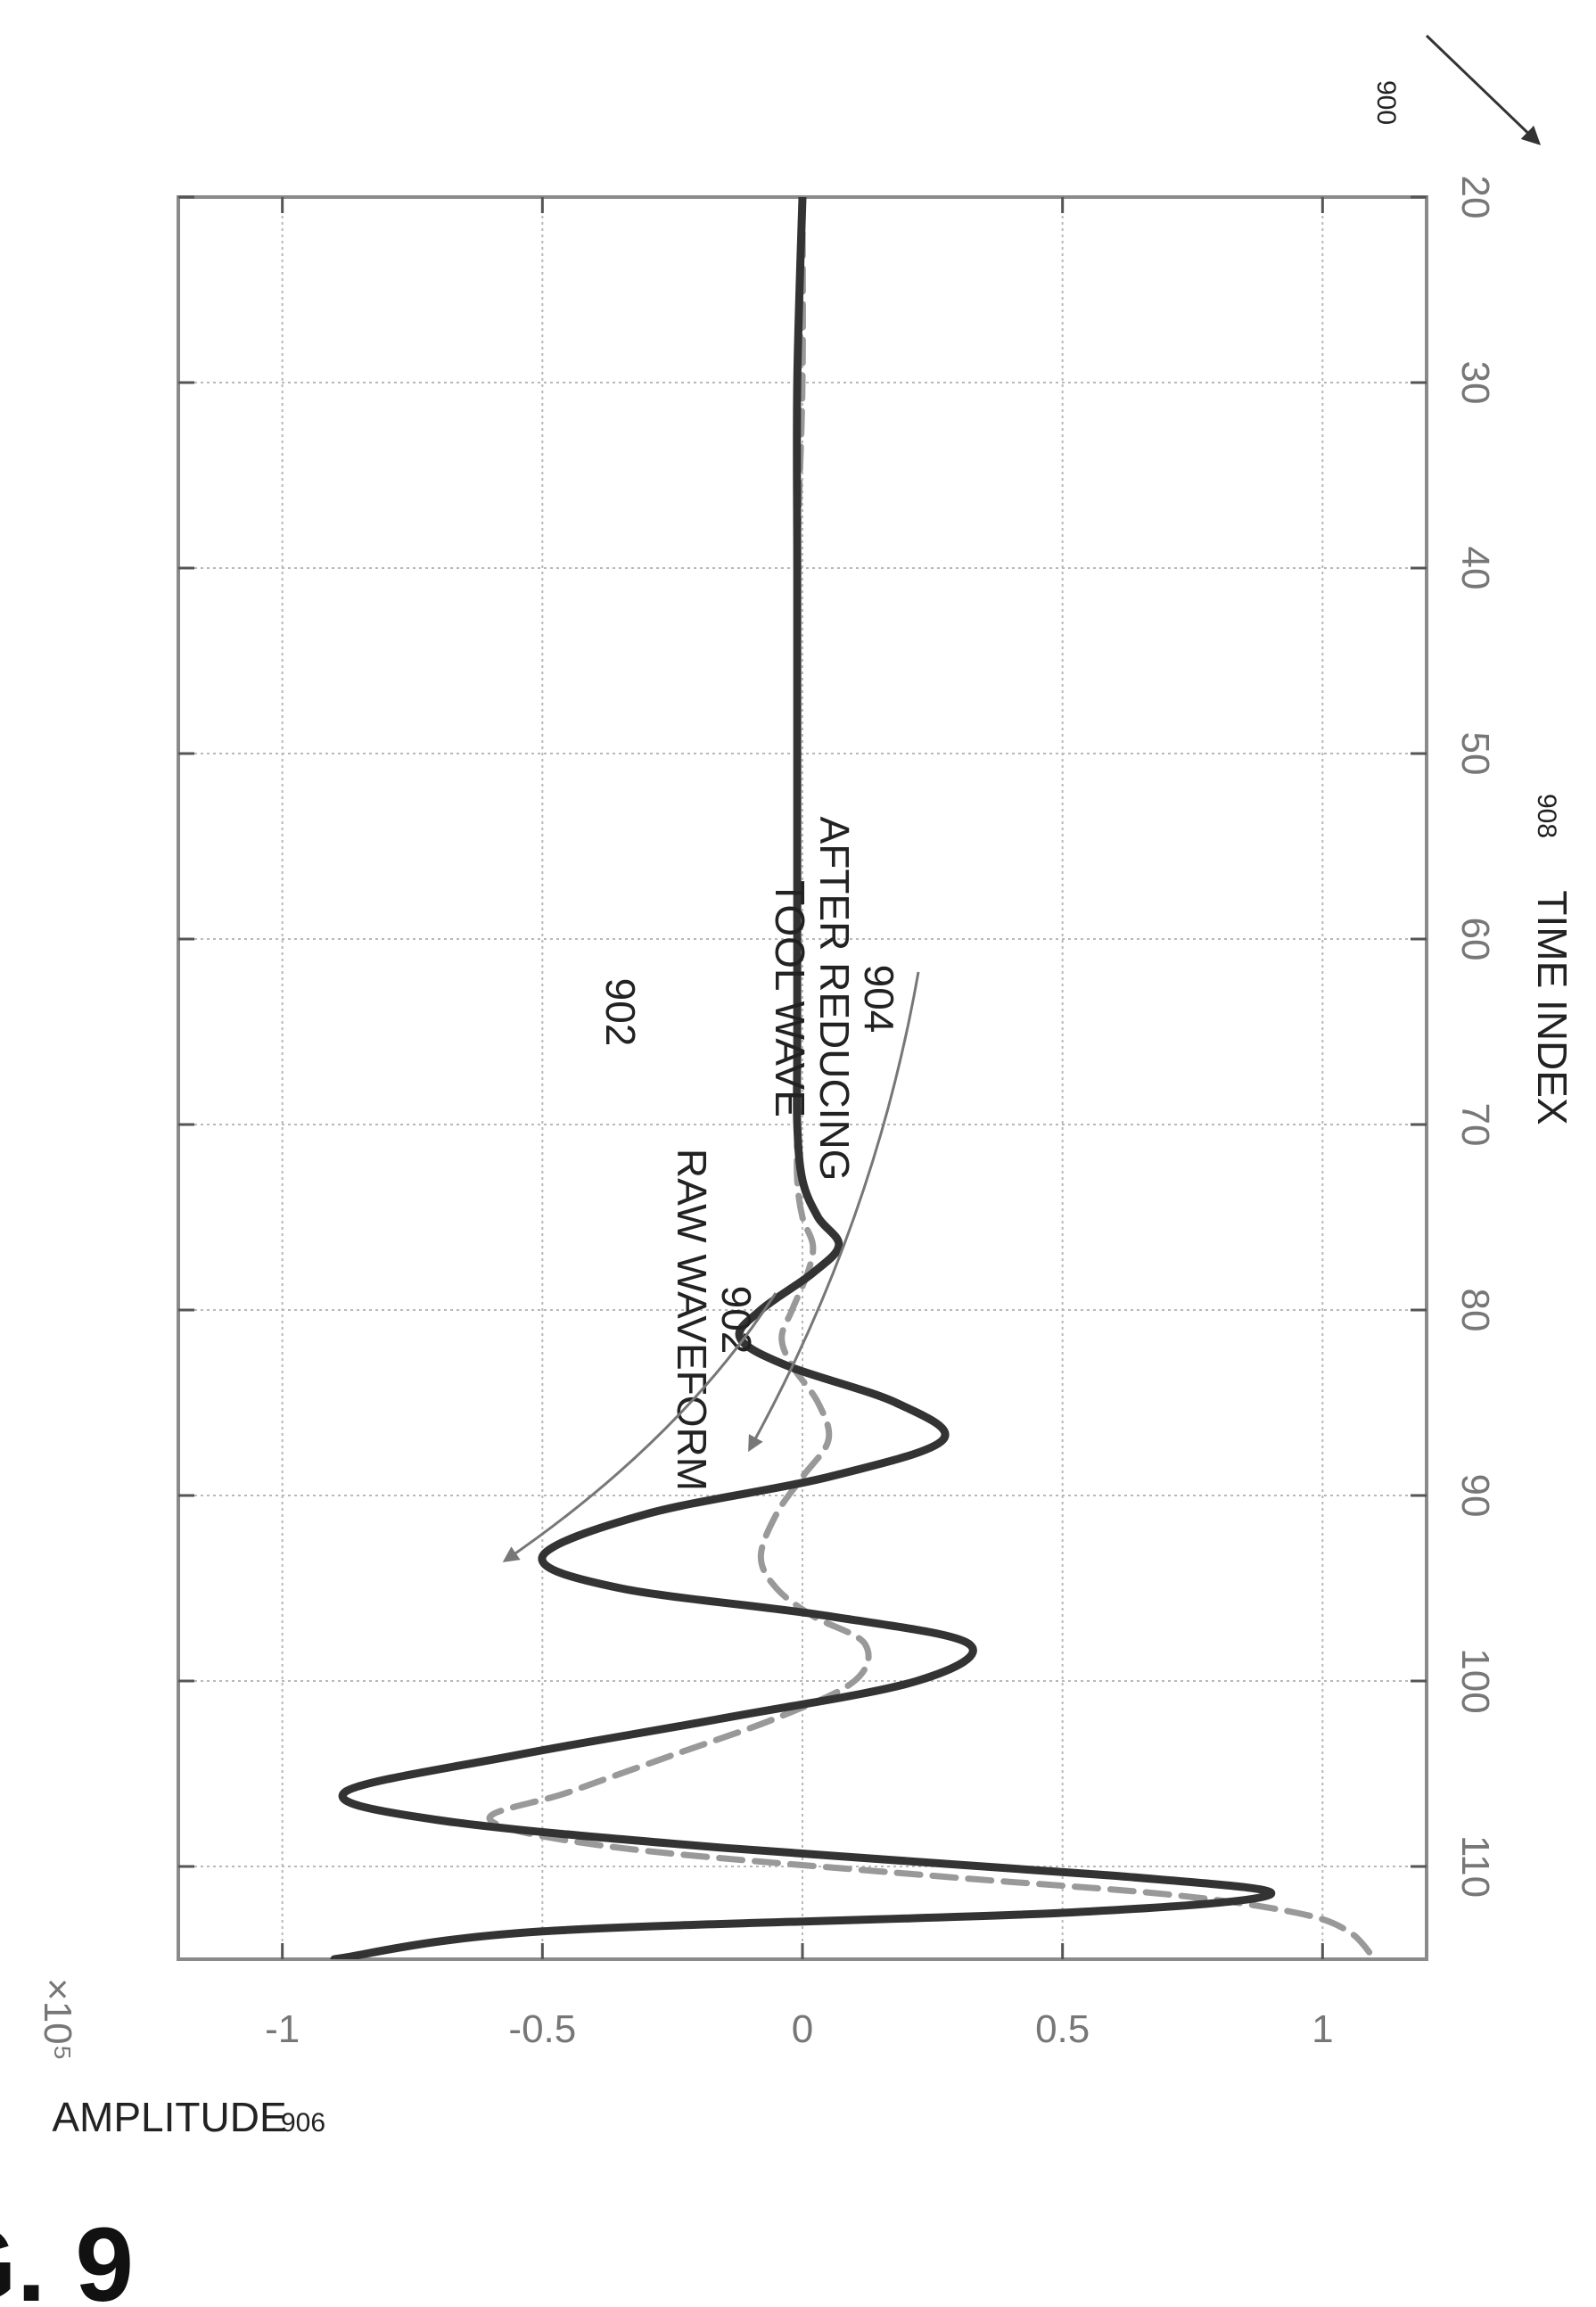 The image size is (1596, 2307). Describe the element at coordinates (620, 1012) in the screenshot. I see `extra-ref-label: 902` at that location.